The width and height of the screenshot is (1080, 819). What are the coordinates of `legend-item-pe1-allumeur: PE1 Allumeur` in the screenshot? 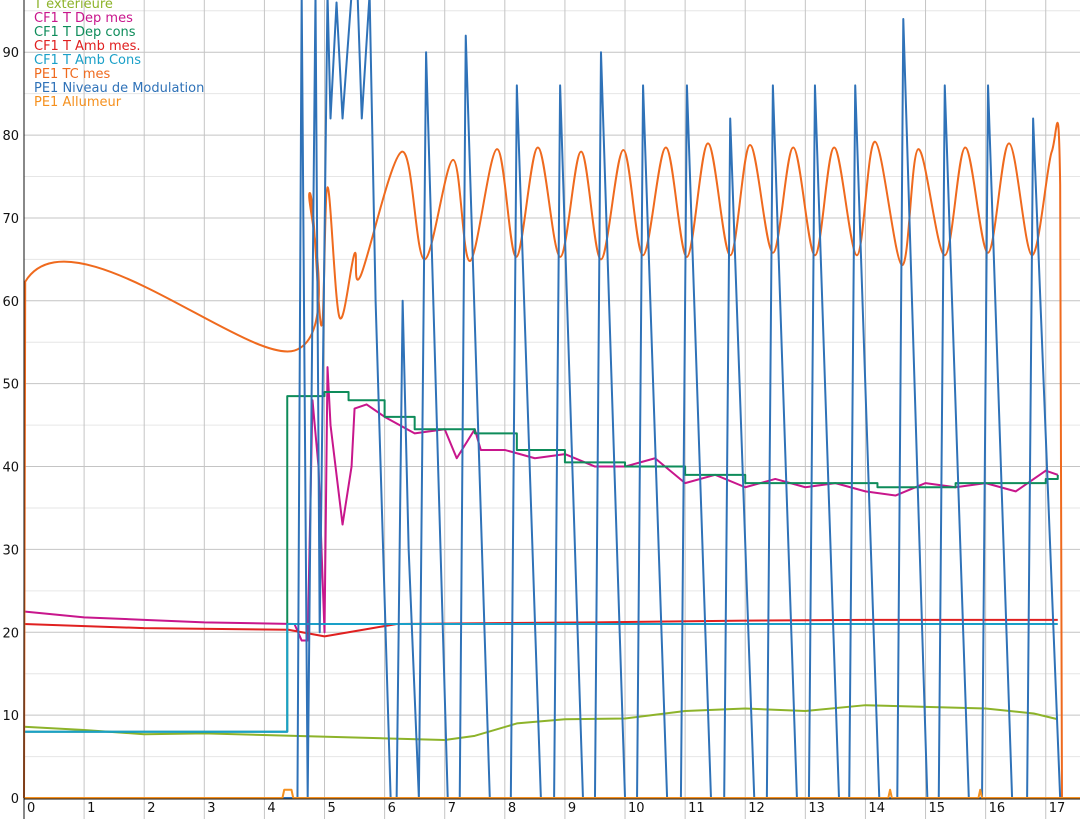 It's located at (78, 102).